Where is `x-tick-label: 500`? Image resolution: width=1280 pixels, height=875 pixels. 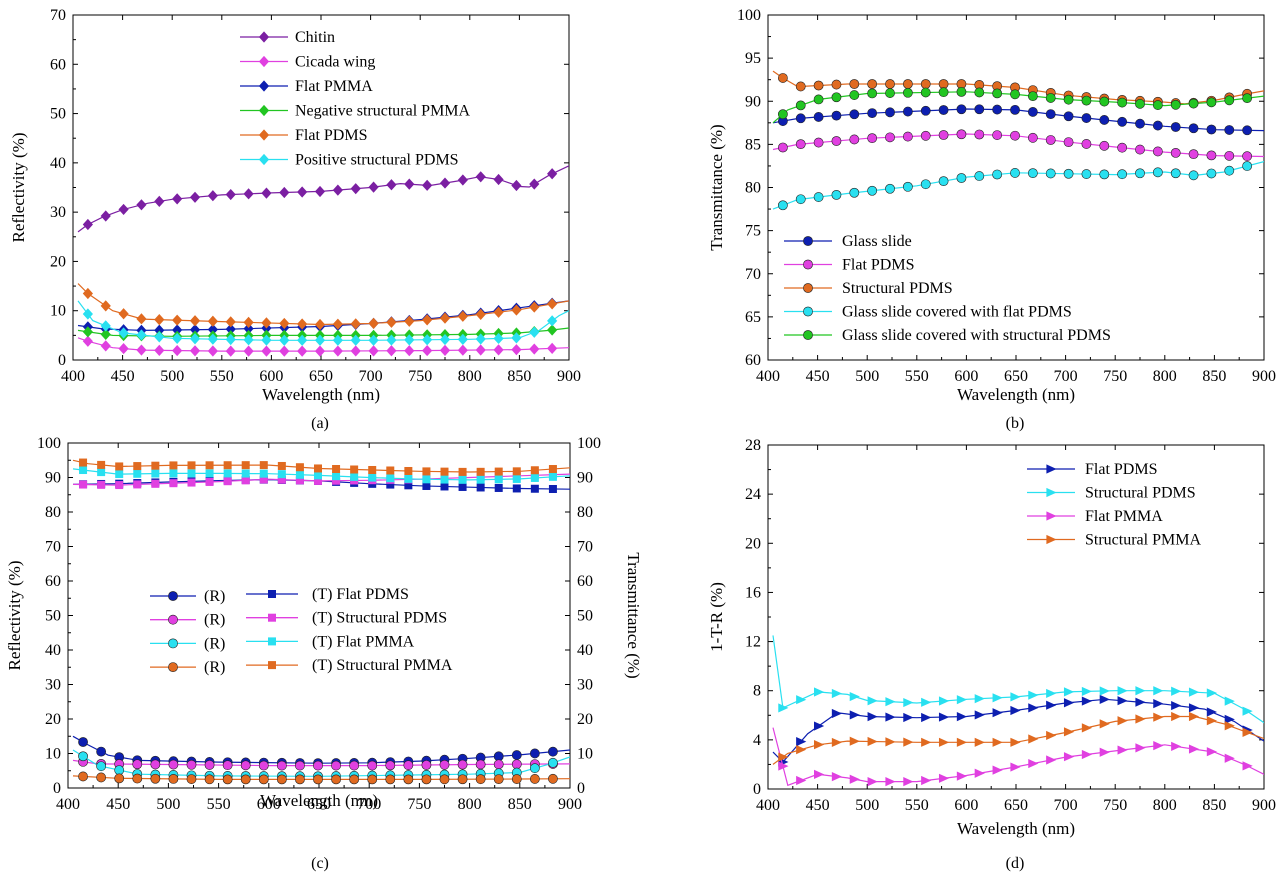
x-tick-label: 500 is located at coordinates (867, 805).